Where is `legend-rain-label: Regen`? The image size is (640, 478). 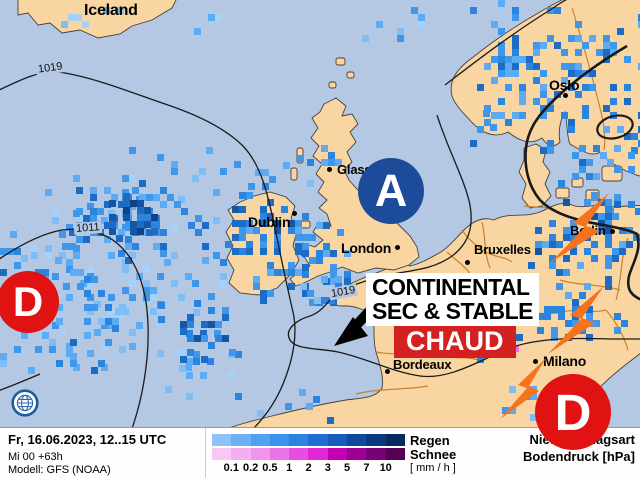 legend-rain-label: Regen is located at coordinates (430, 440).